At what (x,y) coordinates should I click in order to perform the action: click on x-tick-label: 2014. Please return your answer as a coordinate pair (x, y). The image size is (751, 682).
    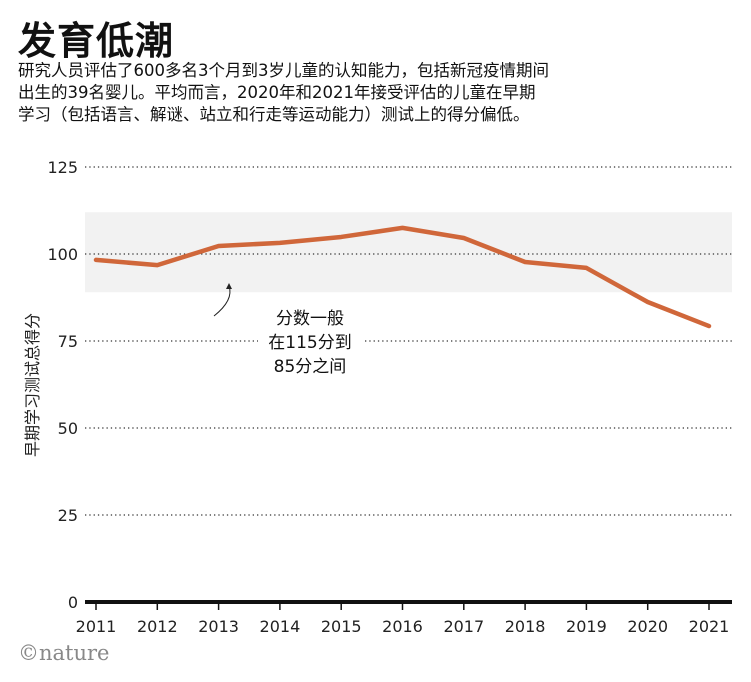
    Looking at the image, I should click on (280, 626).